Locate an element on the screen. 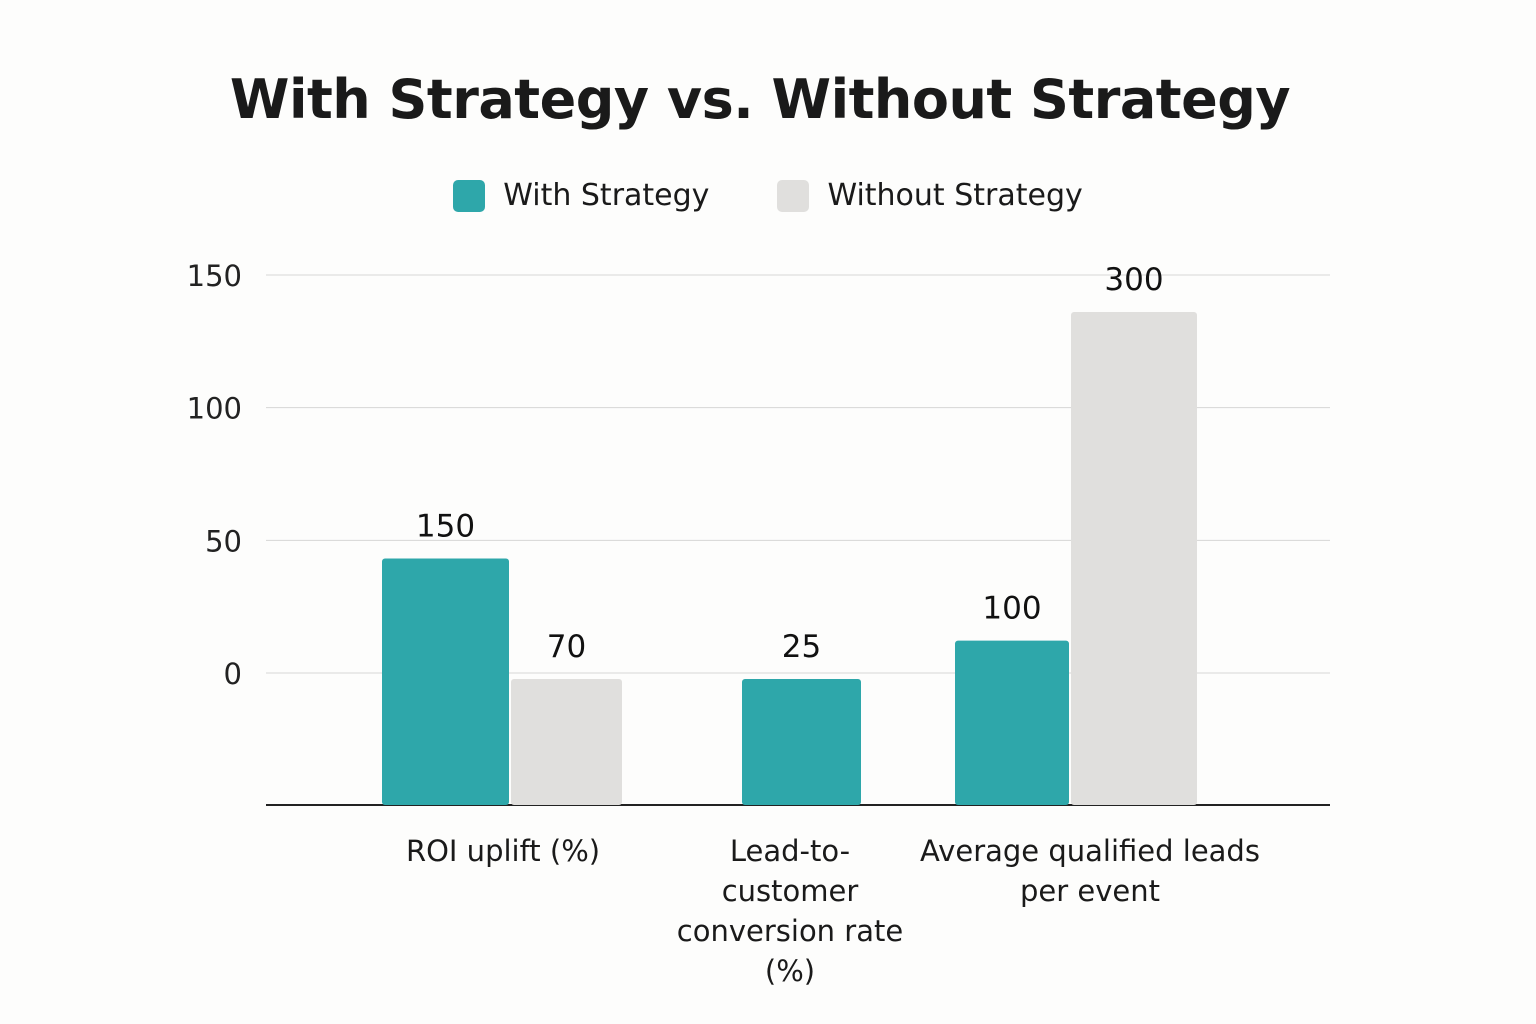 The image size is (1536, 1024). chart-title: With Strategy vs. Without Strategy is located at coordinates (760, 99).